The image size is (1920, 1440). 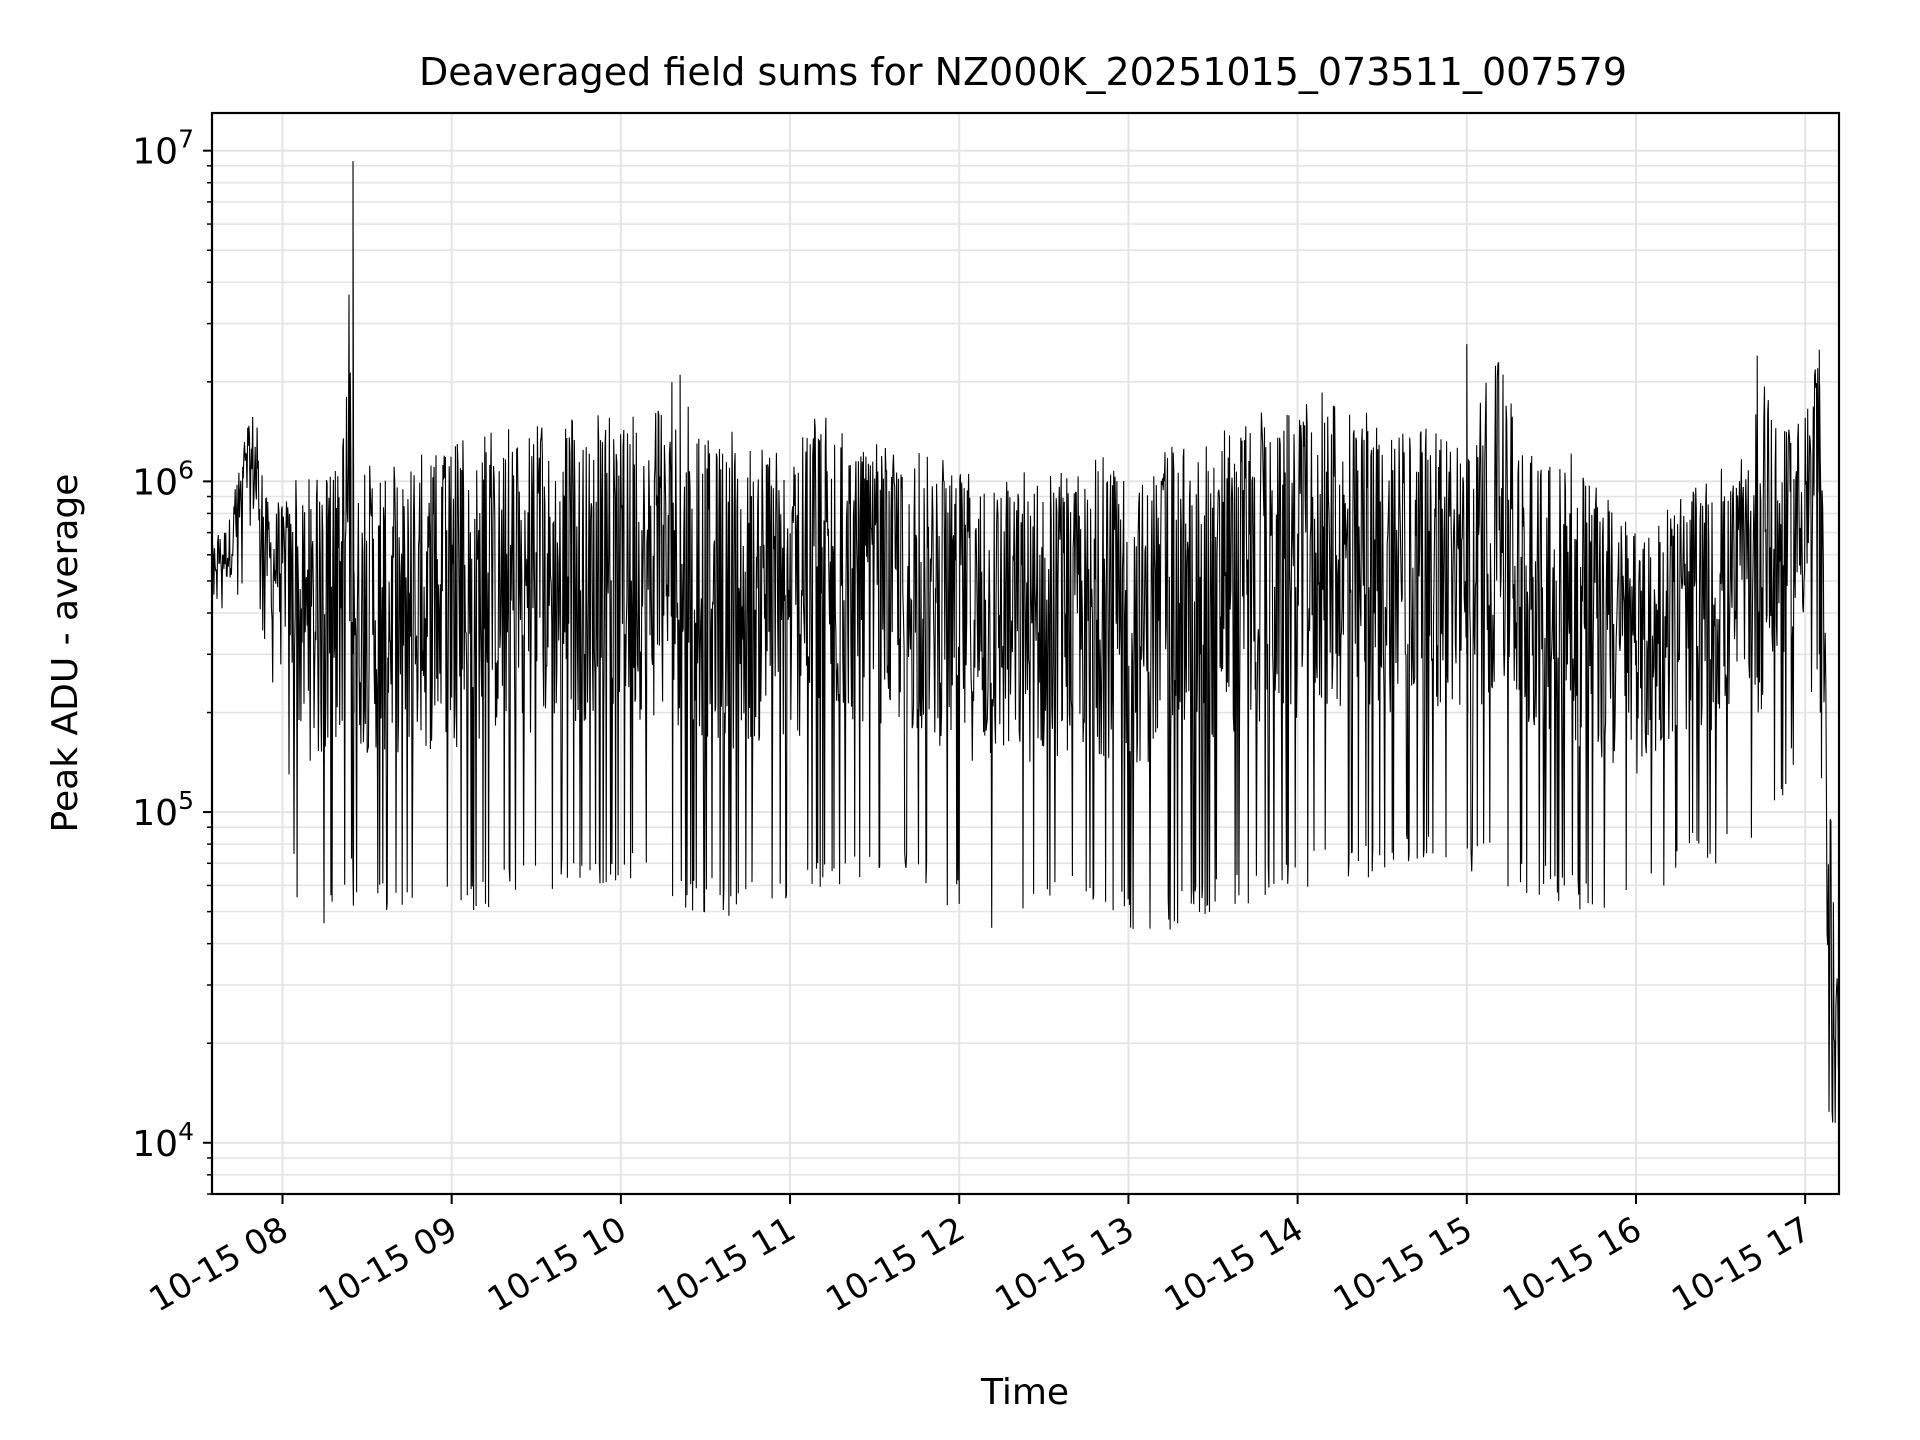 What do you see at coordinates (163, 810) in the screenshot?
I see `y-tick-label: 10⁵` at bounding box center [163, 810].